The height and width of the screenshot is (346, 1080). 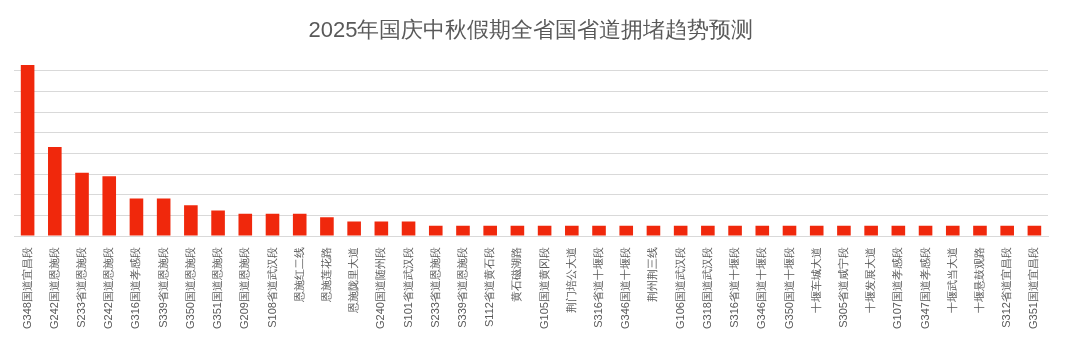 I want to click on x-tick-label: 恩施莲花路, so click(x=325, y=275).